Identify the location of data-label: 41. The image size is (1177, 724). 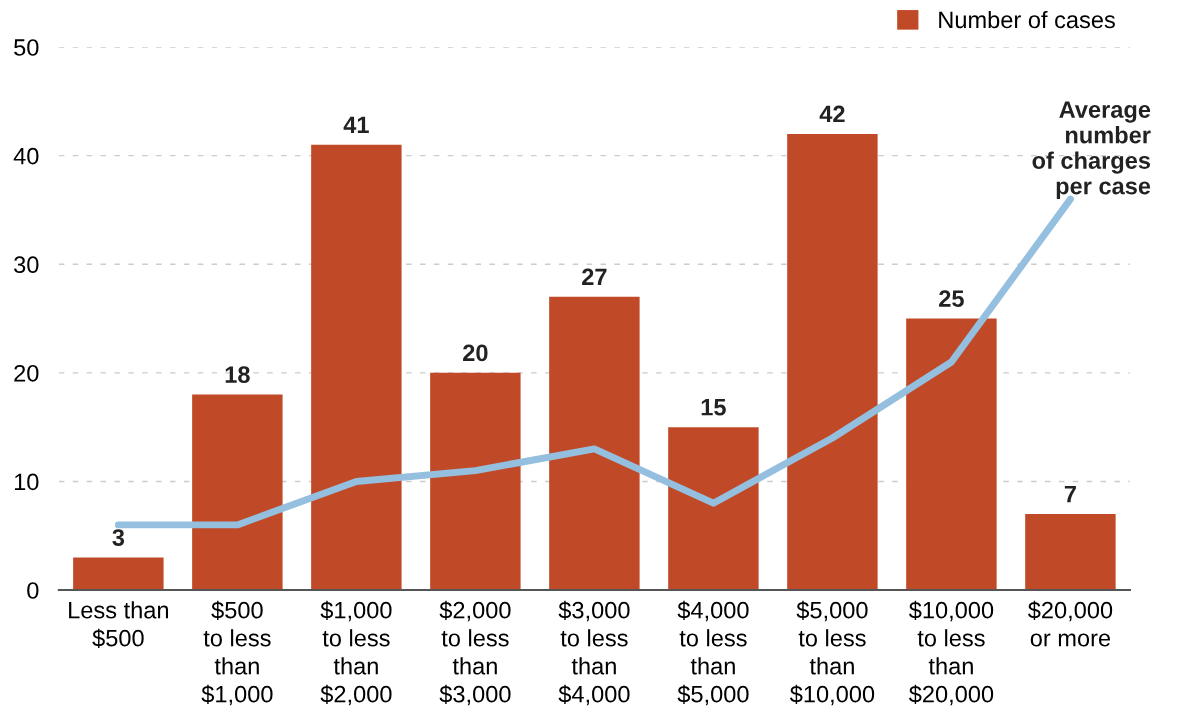
(356, 124).